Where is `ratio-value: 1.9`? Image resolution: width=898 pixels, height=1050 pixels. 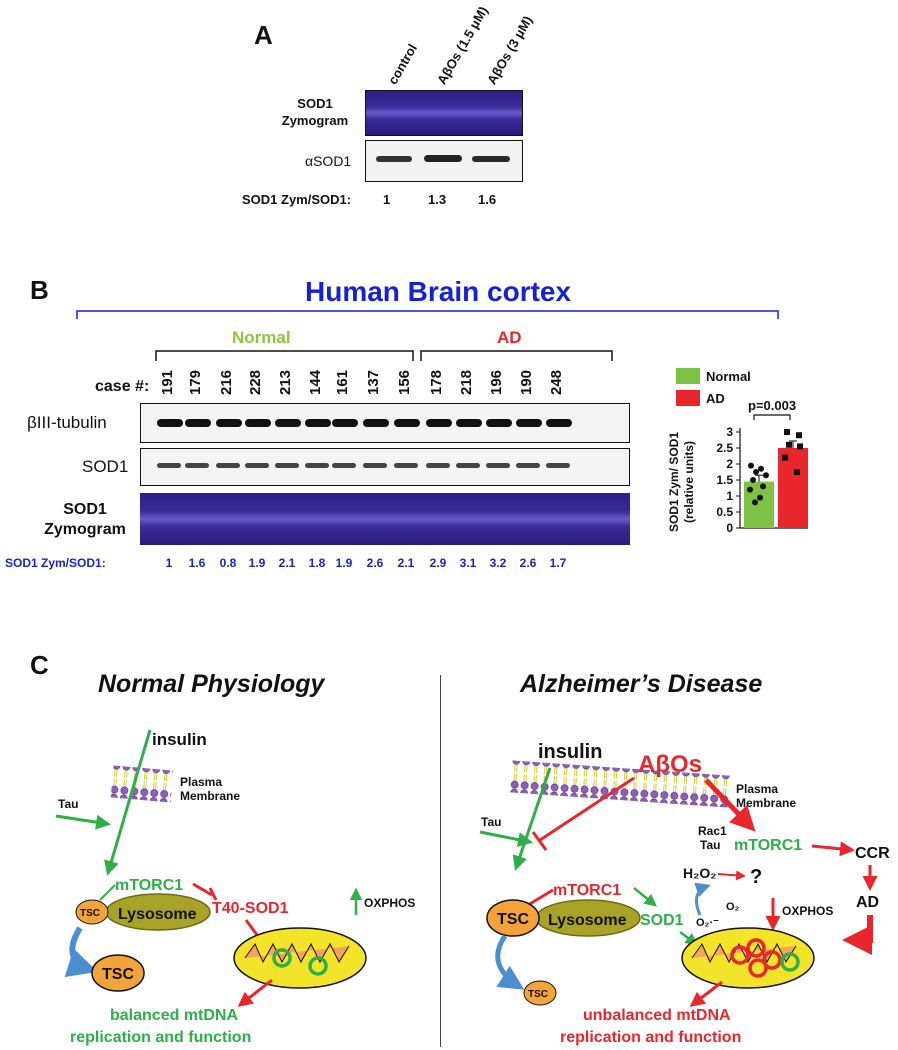 ratio-value: 1.9 is located at coordinates (344, 563).